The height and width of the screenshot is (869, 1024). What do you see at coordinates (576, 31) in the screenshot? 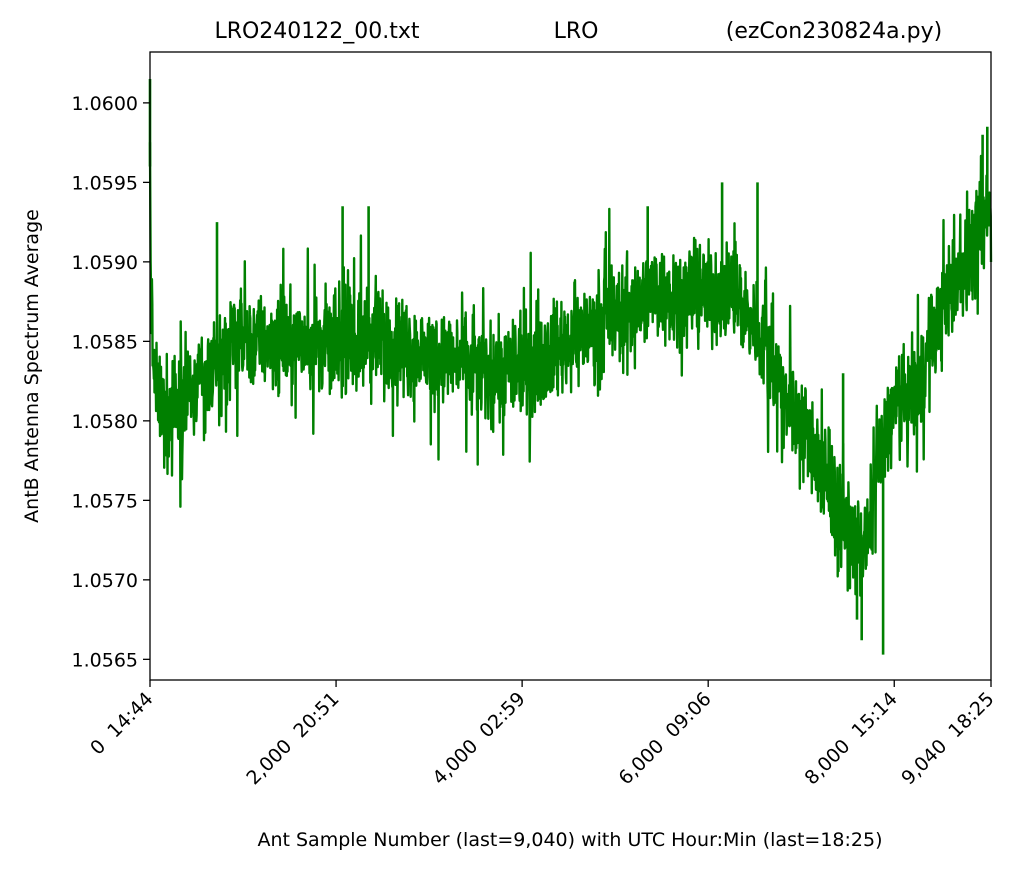
I see `chart-title-center: LRO` at bounding box center [576, 31].